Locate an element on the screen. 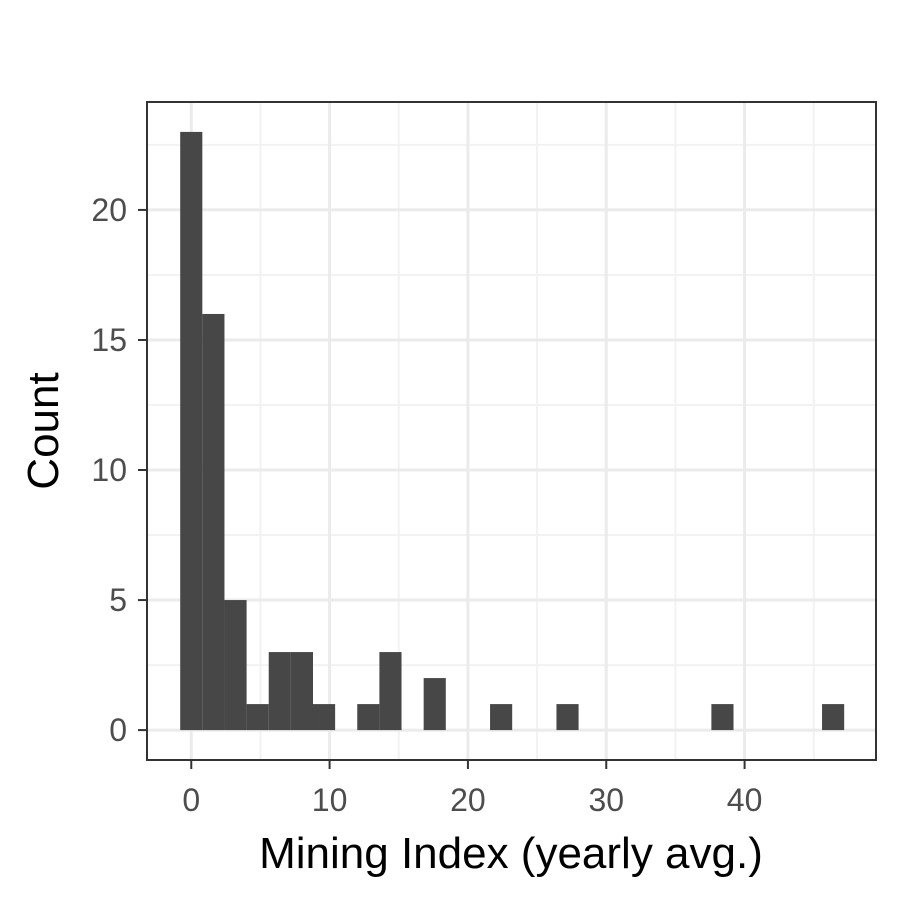 The height and width of the screenshot is (900, 900). y-tick-label: 10 is located at coordinates (109, 470).